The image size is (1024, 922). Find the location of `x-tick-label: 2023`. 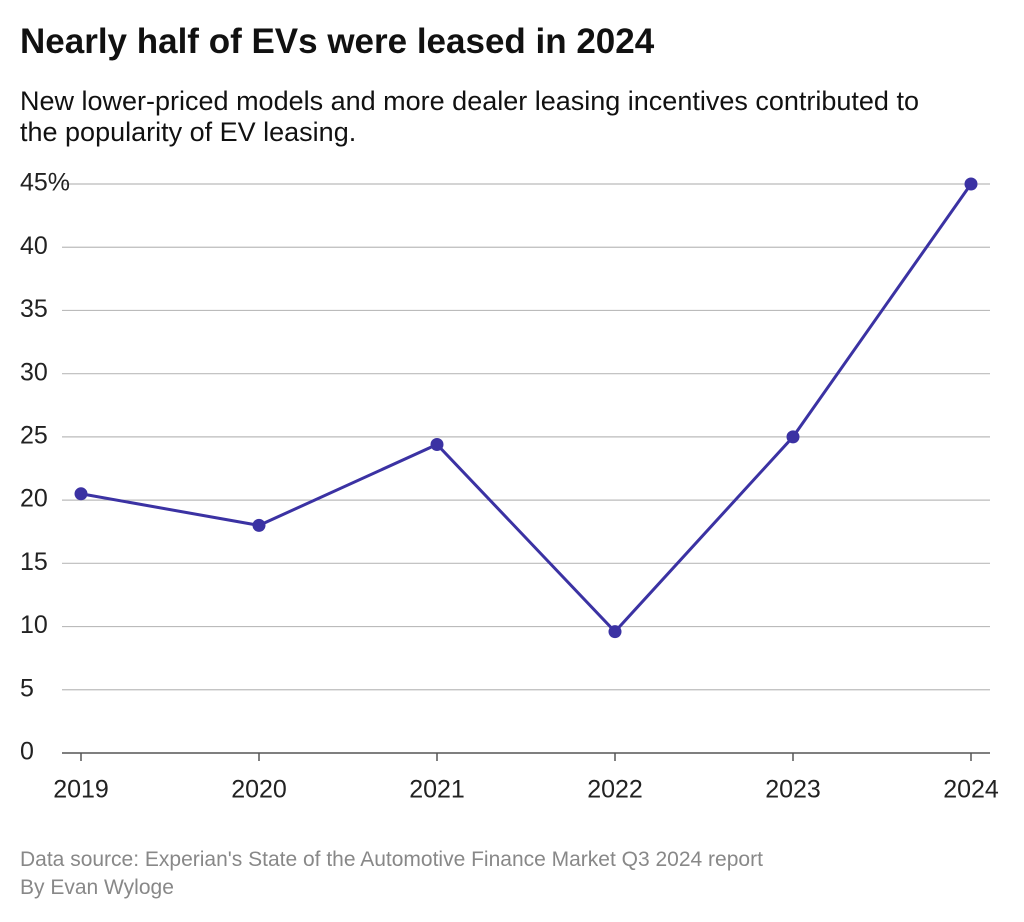

x-tick-label: 2023 is located at coordinates (793, 790).